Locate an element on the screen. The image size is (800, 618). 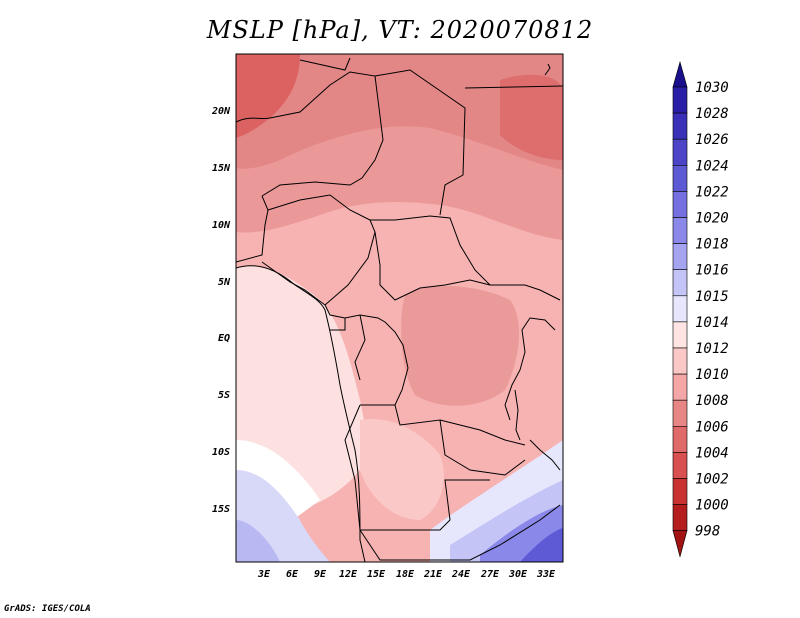
lon-label: 15E is located at coordinates (376, 574).